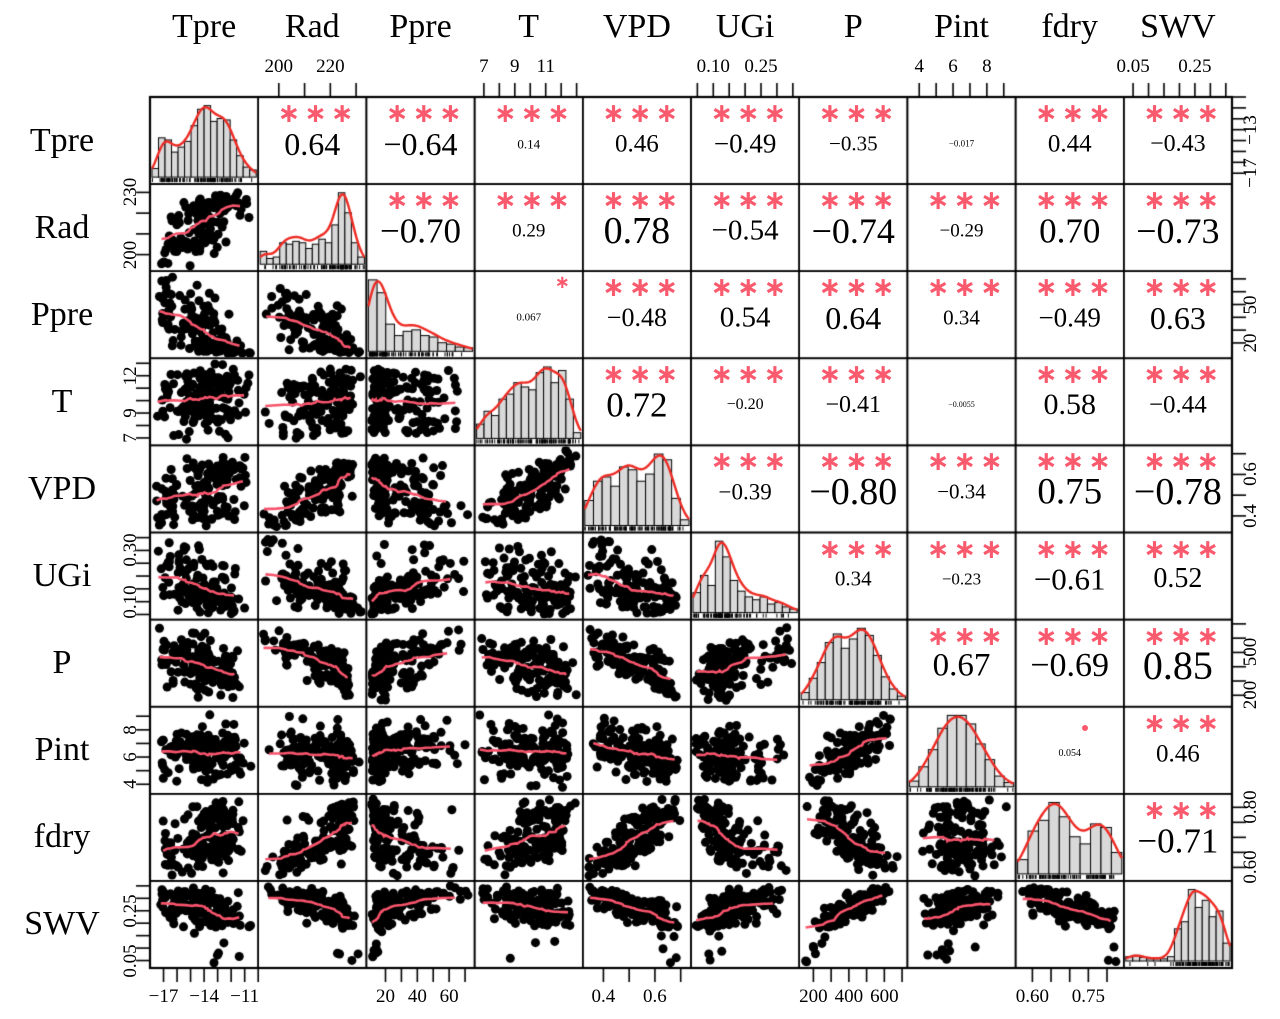 This screenshot has width=1280, height=1019. I want to click on corr-cell-Ppre-P: 0.64 ∗∗∗, so click(853, 314).